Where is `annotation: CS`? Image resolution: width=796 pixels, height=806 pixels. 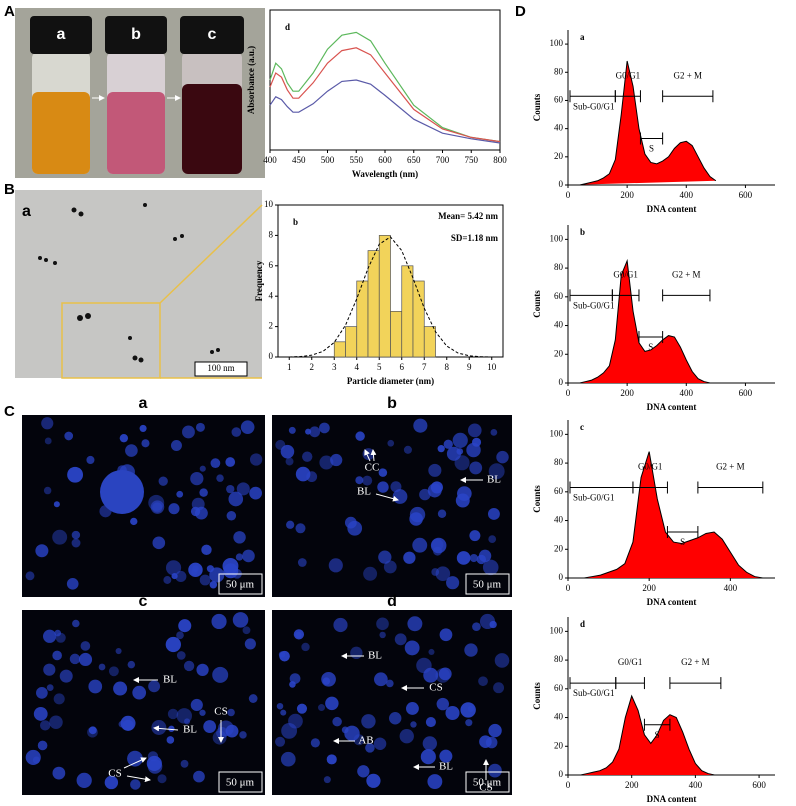 annotation: CS is located at coordinates (485, 788).